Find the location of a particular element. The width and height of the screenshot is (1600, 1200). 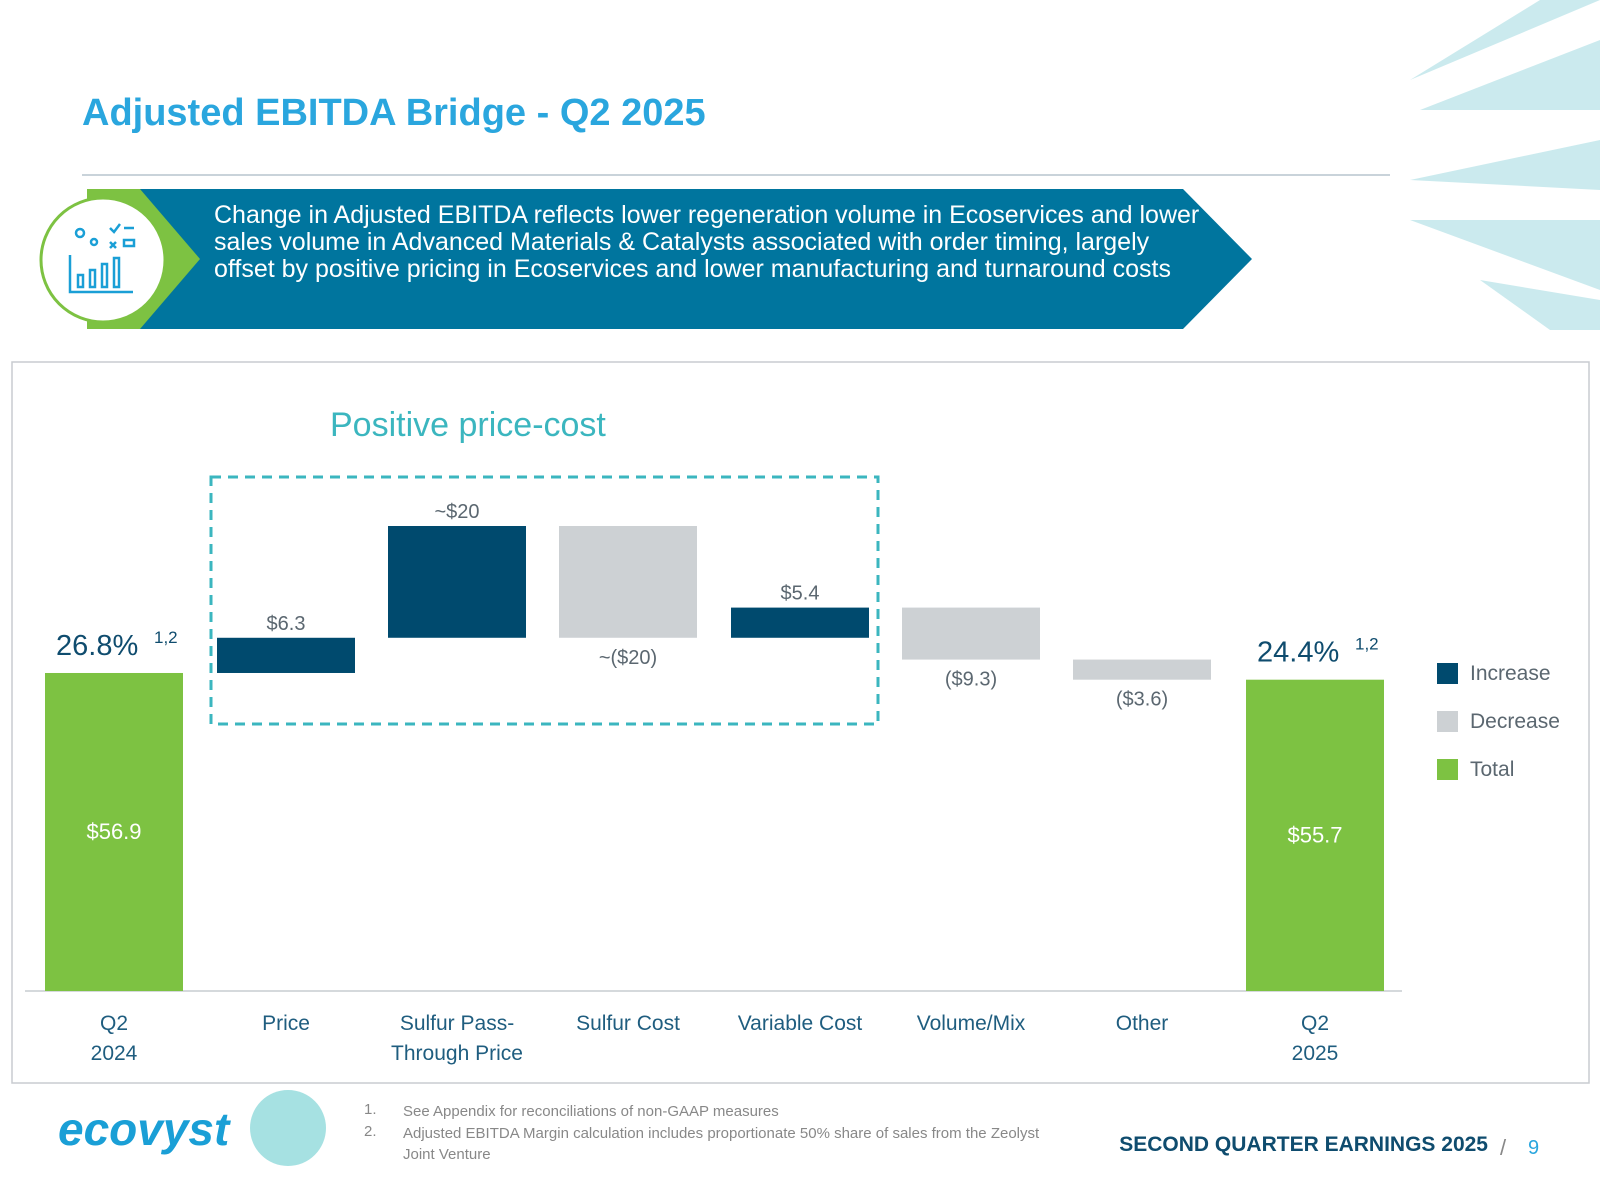

legend-label: Decrease is located at coordinates (1515, 721).